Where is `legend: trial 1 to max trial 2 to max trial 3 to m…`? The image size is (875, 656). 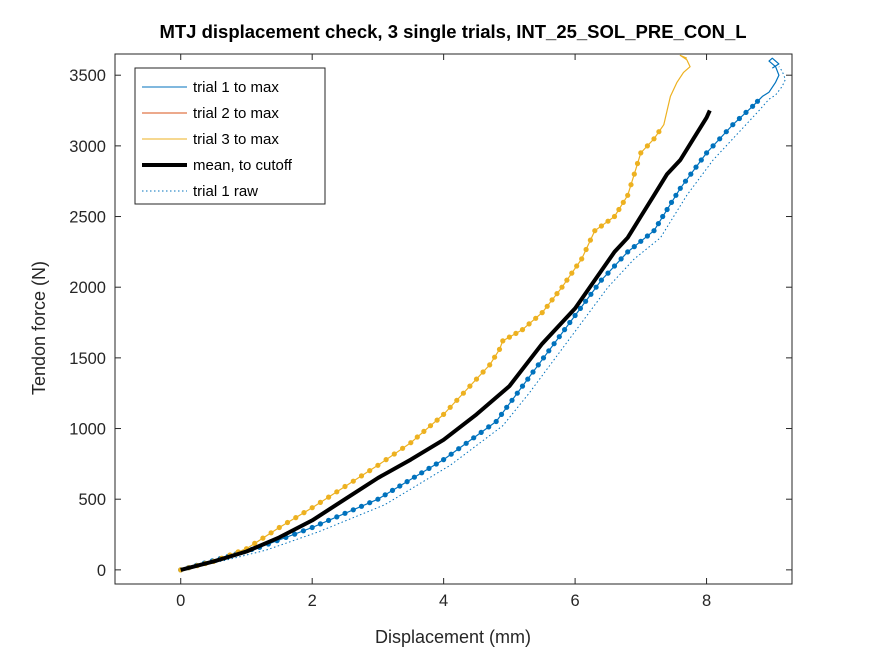
legend: trial 1 to max trial 2 to max trial 3 to m… is located at coordinates (230, 136).